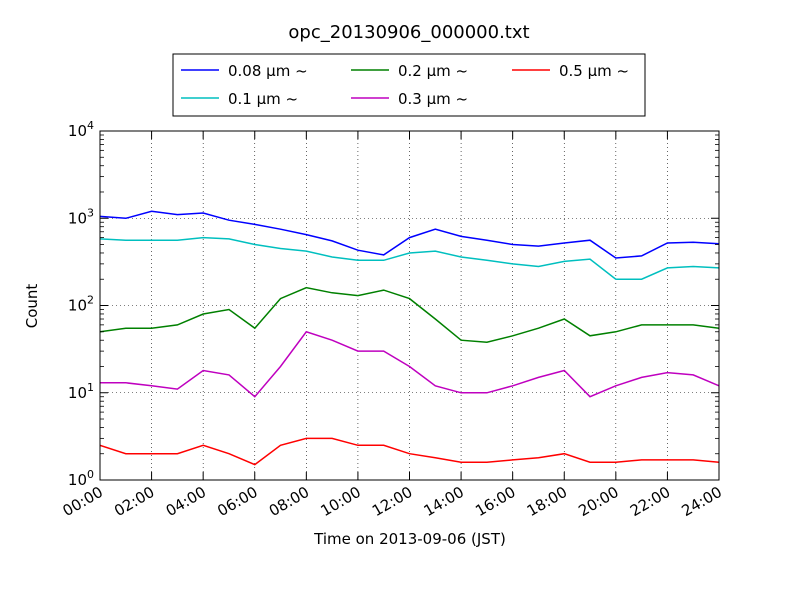 The width and height of the screenshot is (800, 600). Describe the element at coordinates (340, 501) in the screenshot. I see `x-tick-label: 10:00` at that location.